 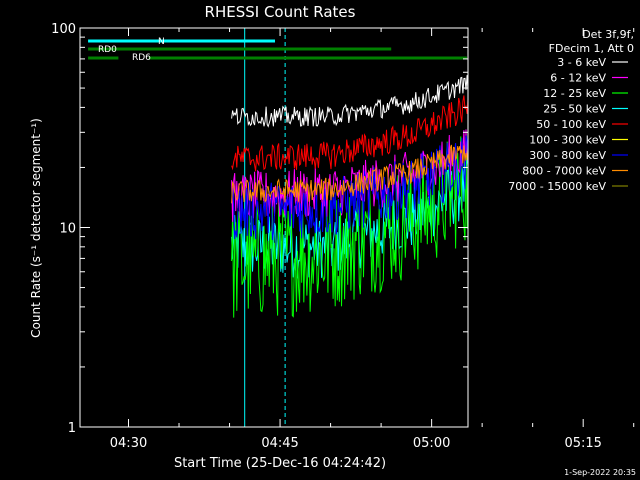 What do you see at coordinates (349, 133) in the screenshot?
I see `series-line-50-100keV` at bounding box center [349, 133].